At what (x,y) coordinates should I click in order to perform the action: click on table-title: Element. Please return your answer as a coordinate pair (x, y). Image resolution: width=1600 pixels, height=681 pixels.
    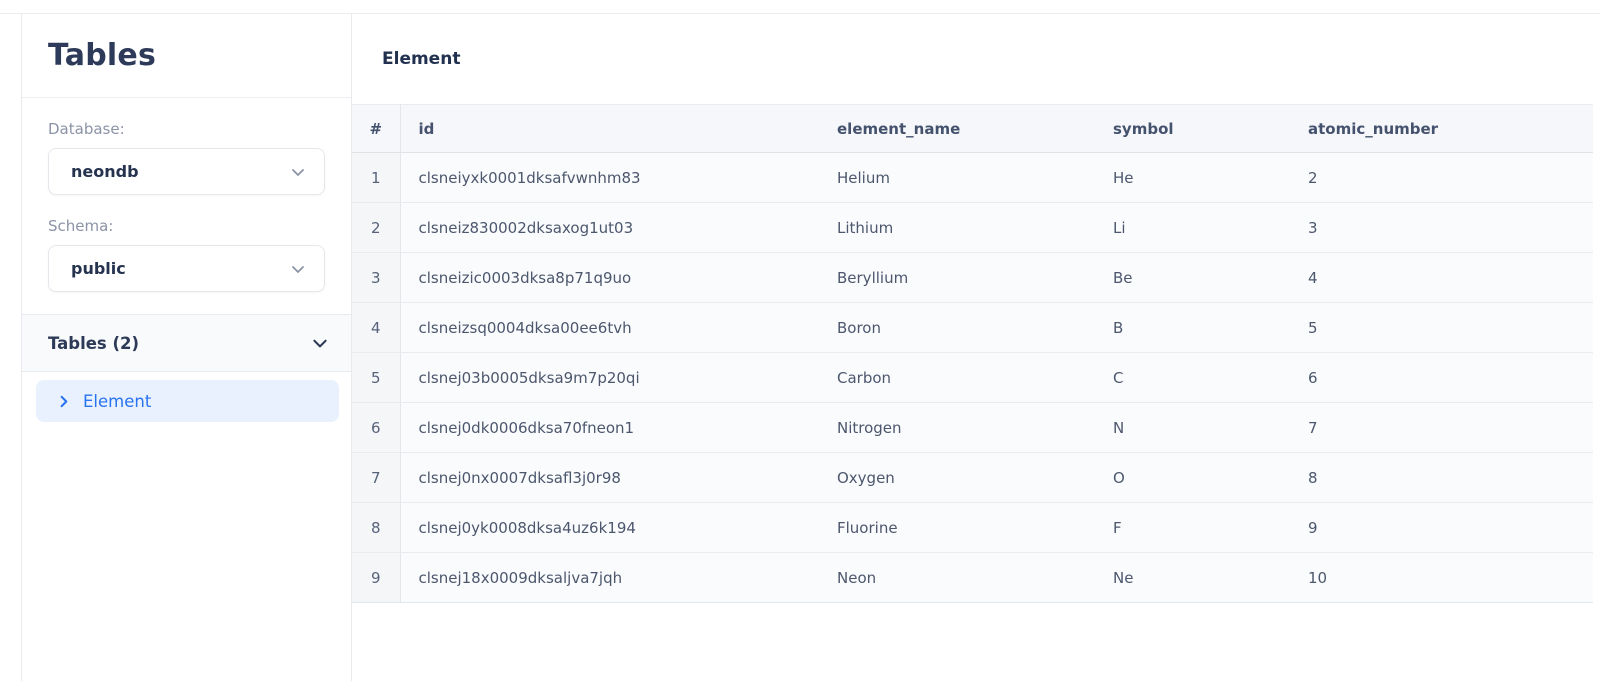
    Looking at the image, I should click on (421, 59).